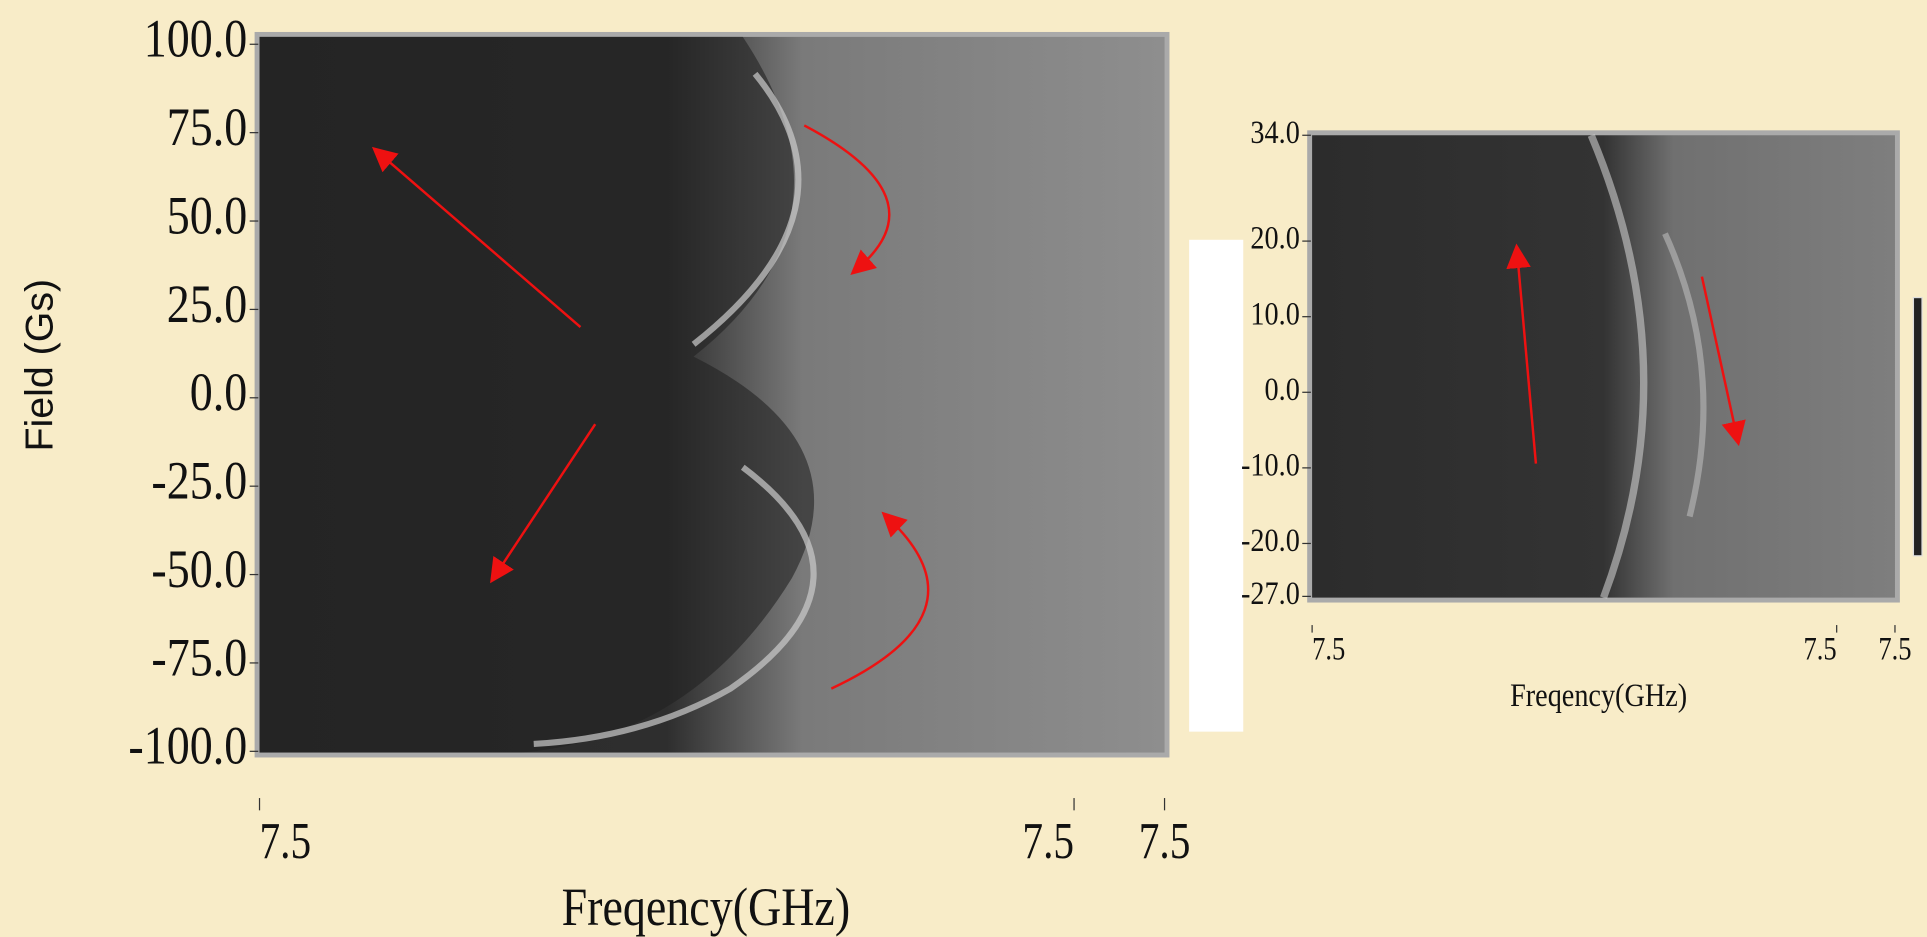  What do you see at coordinates (39, 365) in the screenshot?
I see `y-axis-label: Field (Gs)` at bounding box center [39, 365].